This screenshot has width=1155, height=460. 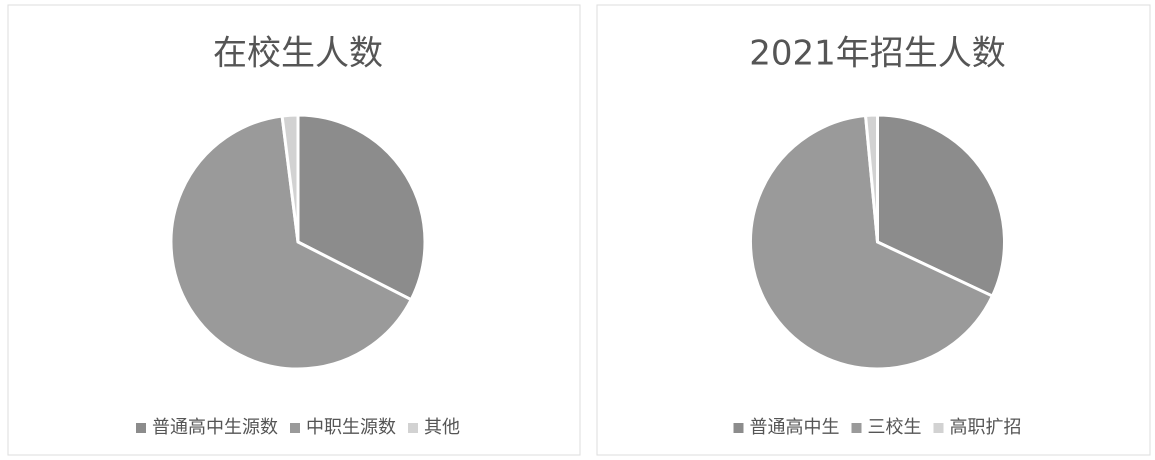 What do you see at coordinates (298, 54) in the screenshot?
I see `chart-title: 在校生人数` at bounding box center [298, 54].